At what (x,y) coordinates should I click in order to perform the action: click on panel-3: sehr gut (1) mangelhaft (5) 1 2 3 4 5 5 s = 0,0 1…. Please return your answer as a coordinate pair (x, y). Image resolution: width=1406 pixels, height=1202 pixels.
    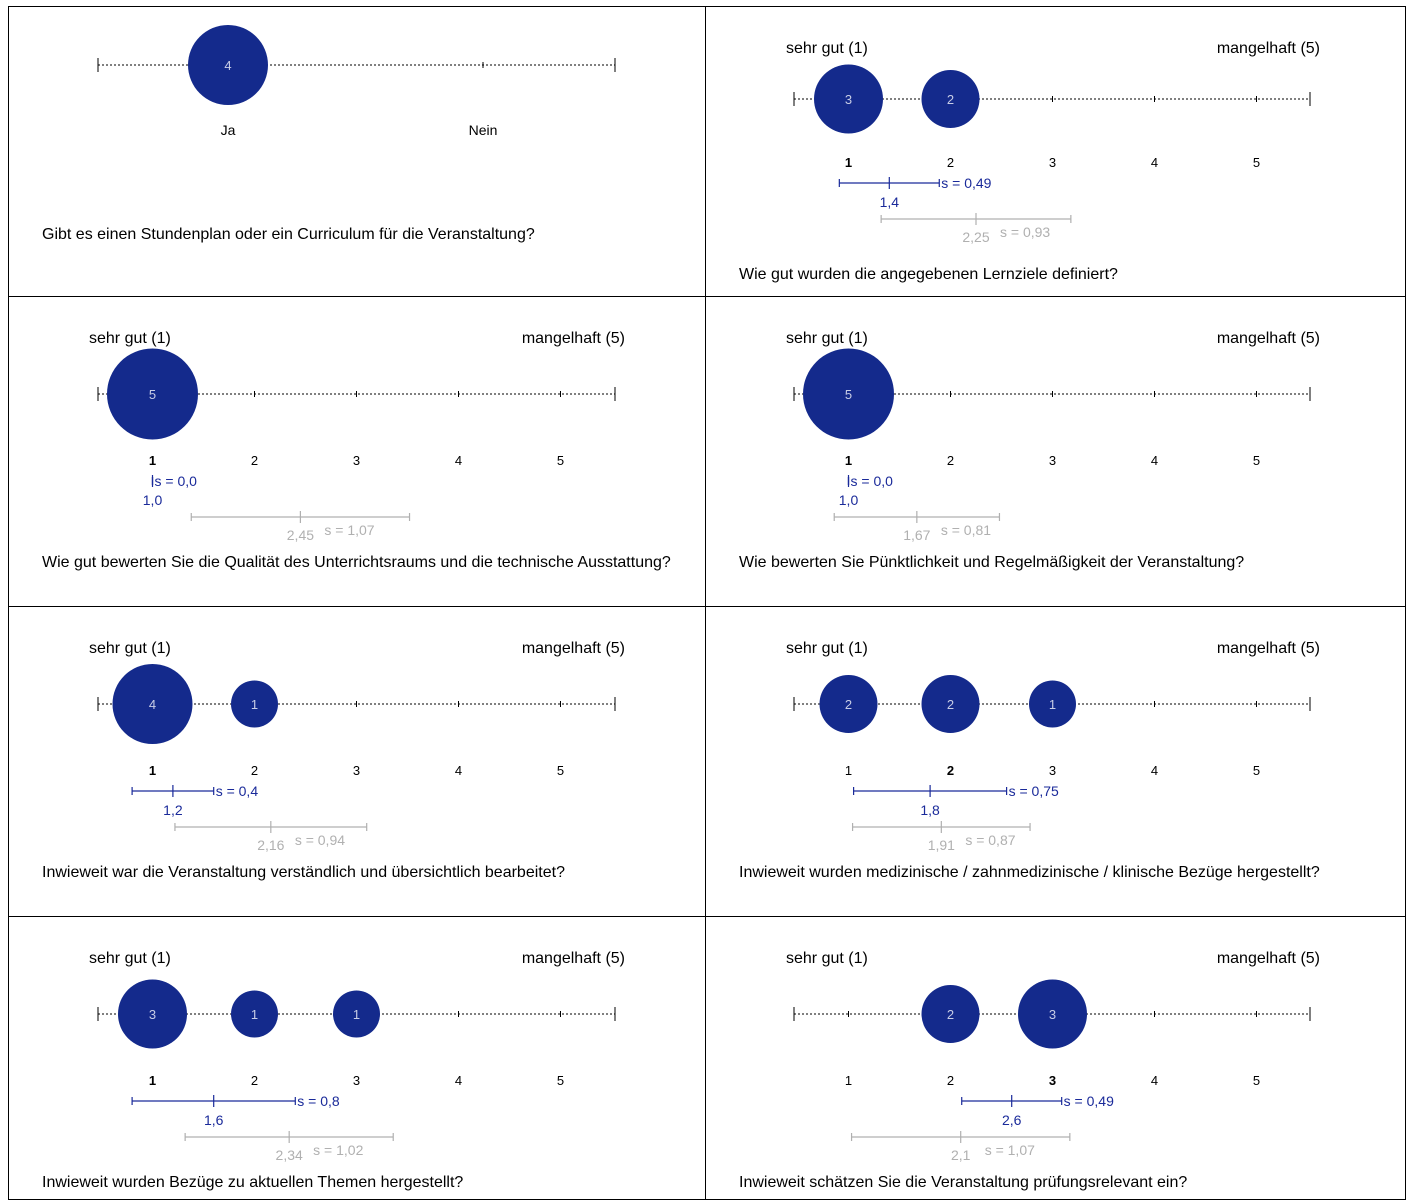
    Looking at the image, I should click on (357, 451).